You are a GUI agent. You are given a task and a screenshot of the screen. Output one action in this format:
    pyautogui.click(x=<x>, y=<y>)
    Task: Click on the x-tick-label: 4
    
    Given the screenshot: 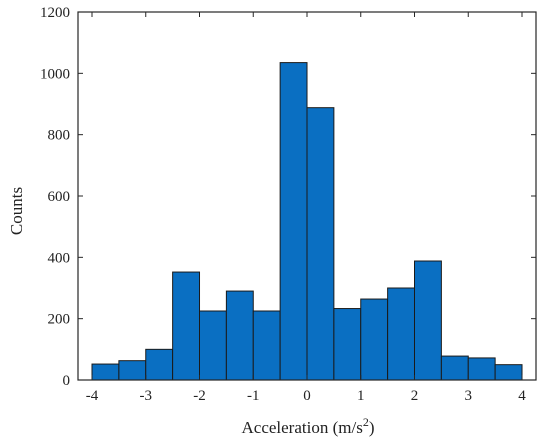 What is the action you would take?
    pyautogui.click(x=522, y=396)
    